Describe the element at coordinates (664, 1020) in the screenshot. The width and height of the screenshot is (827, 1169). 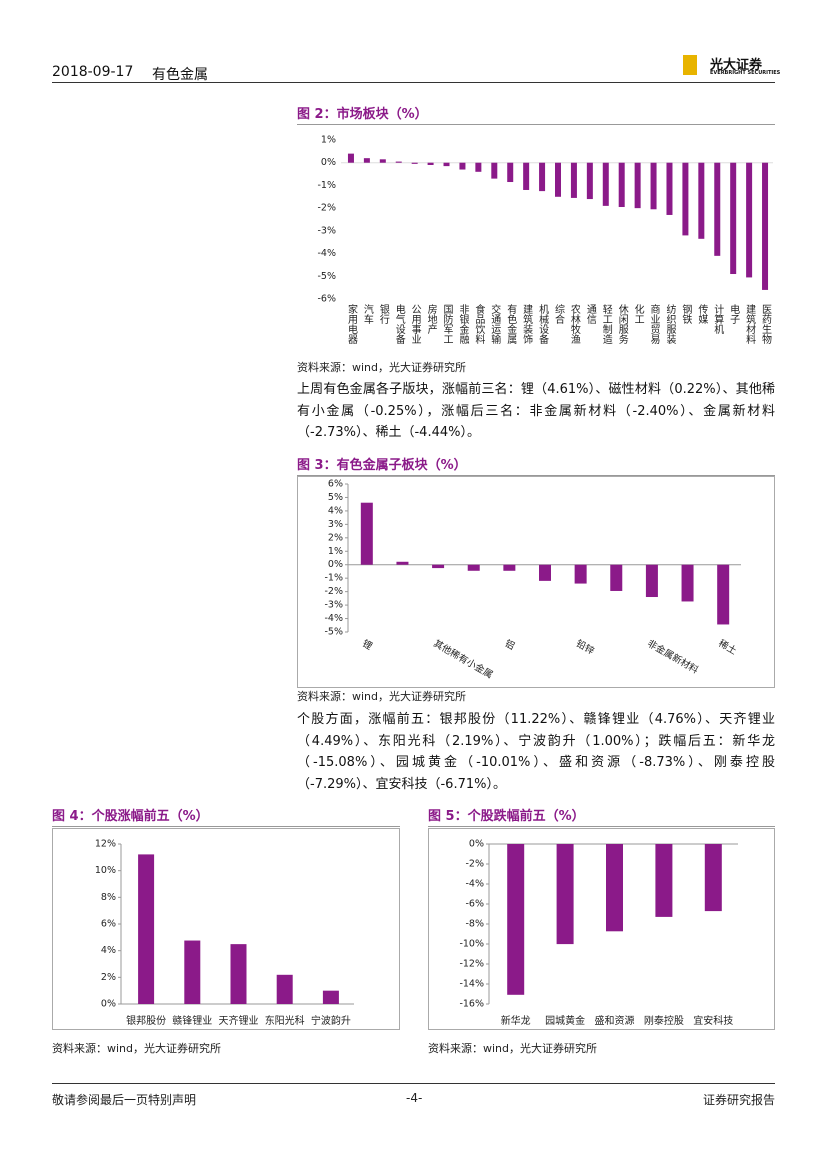
I see `x-tick-label: 刚泰控股` at that location.